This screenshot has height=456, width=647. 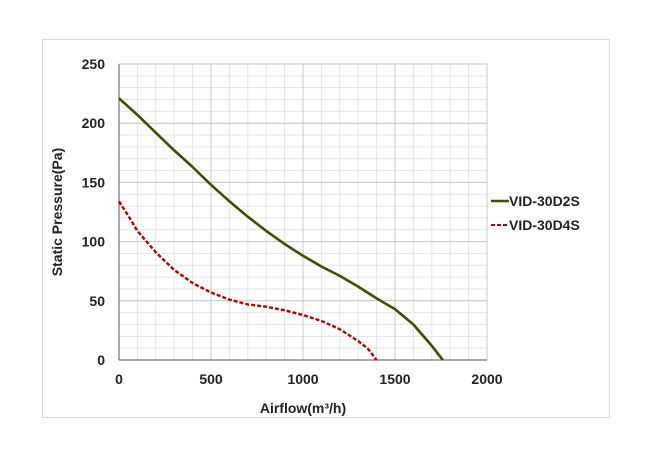 What do you see at coordinates (94, 212) in the screenshot?
I see `y-tick-labels: 0 50 100 150 200 250` at bounding box center [94, 212].